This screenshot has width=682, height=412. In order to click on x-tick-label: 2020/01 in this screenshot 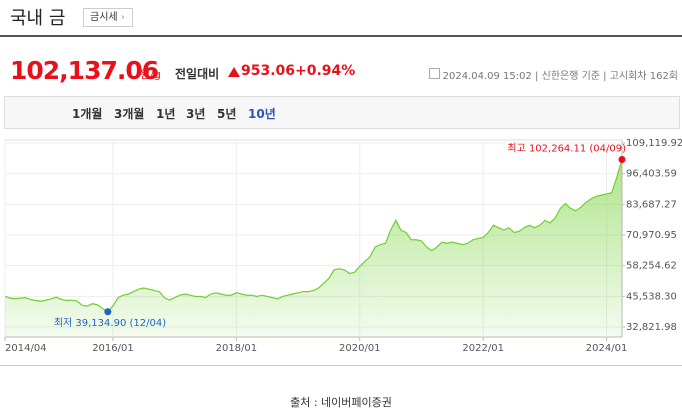, I will do `click(360, 348)`.